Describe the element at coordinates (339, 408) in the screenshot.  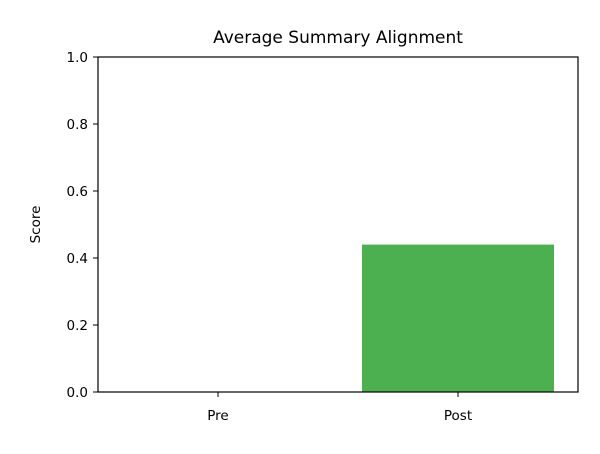
I see `x-axis-ticks: Pre Post` at that location.